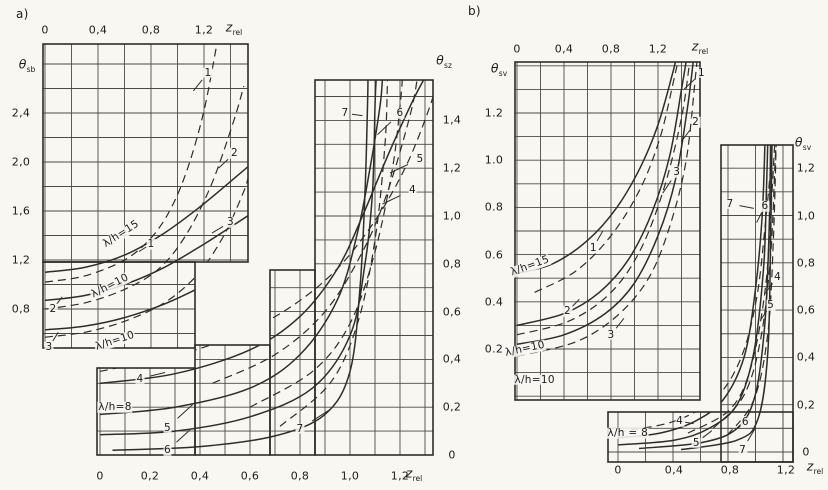 Image resolution: width=828 pixels, height=490 pixels. Describe the element at coordinates (200, 476) in the screenshot. I see `x-tick-a2: 0,4` at that location.